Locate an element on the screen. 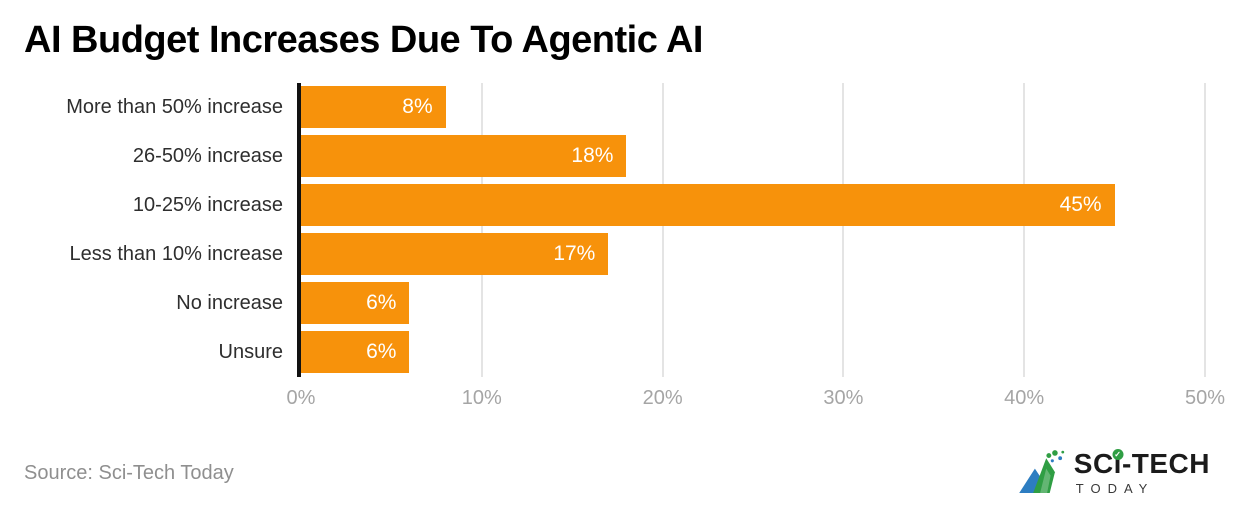  x-tick-label: 40% is located at coordinates (1024, 397).